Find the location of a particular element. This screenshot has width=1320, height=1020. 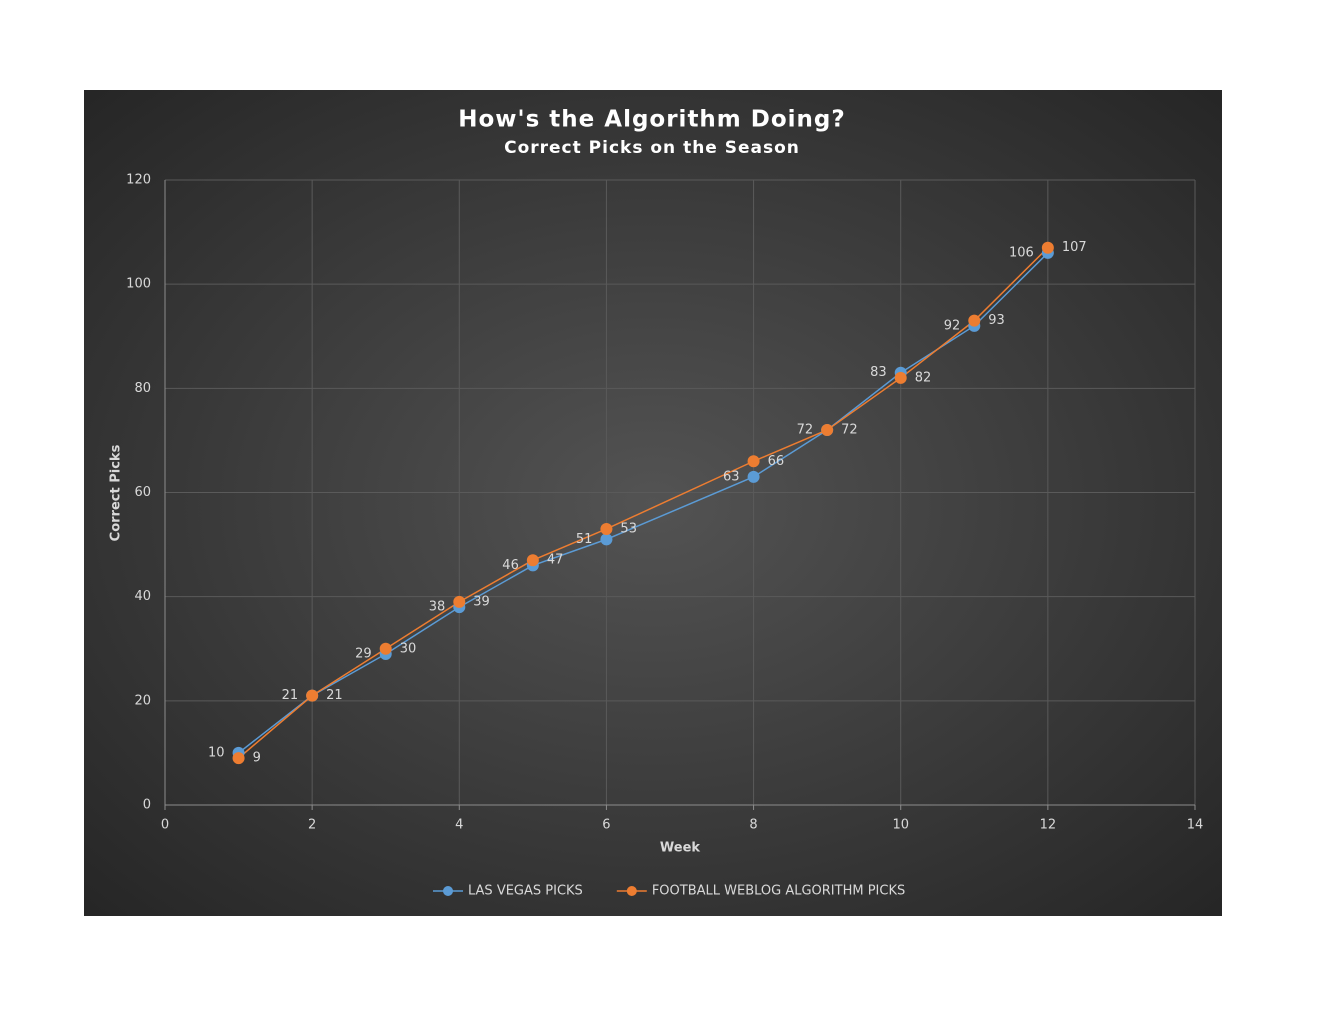

legend-label: LAS VEGAS PICKS is located at coordinates (525, 891).